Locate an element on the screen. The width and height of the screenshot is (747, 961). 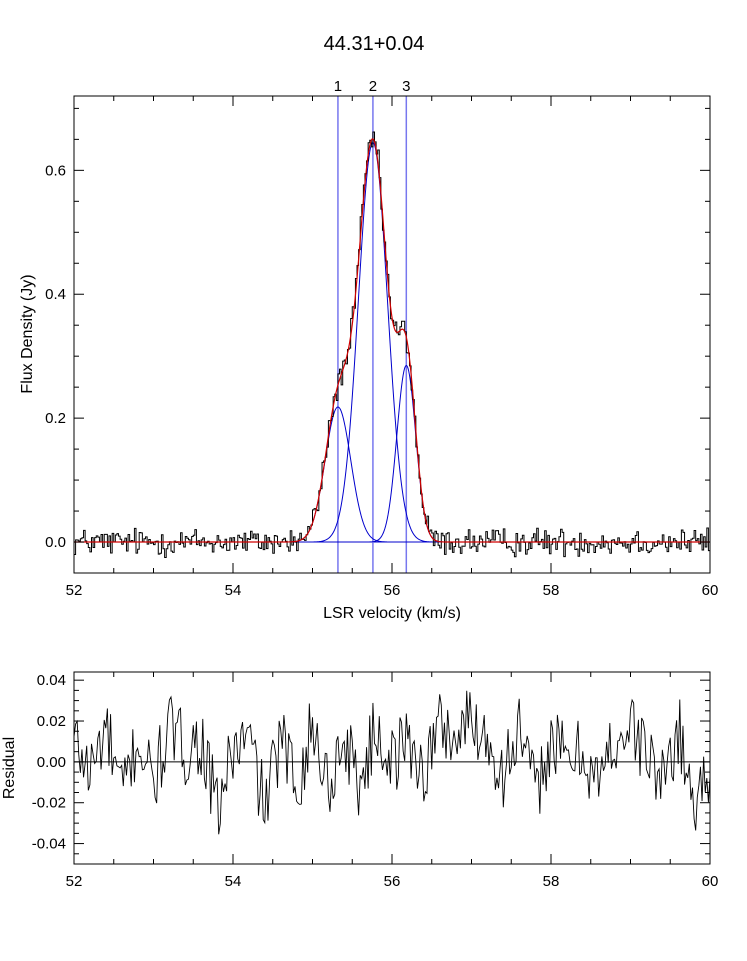
chart-title: 44.31+0.04 is located at coordinates (374, 44).